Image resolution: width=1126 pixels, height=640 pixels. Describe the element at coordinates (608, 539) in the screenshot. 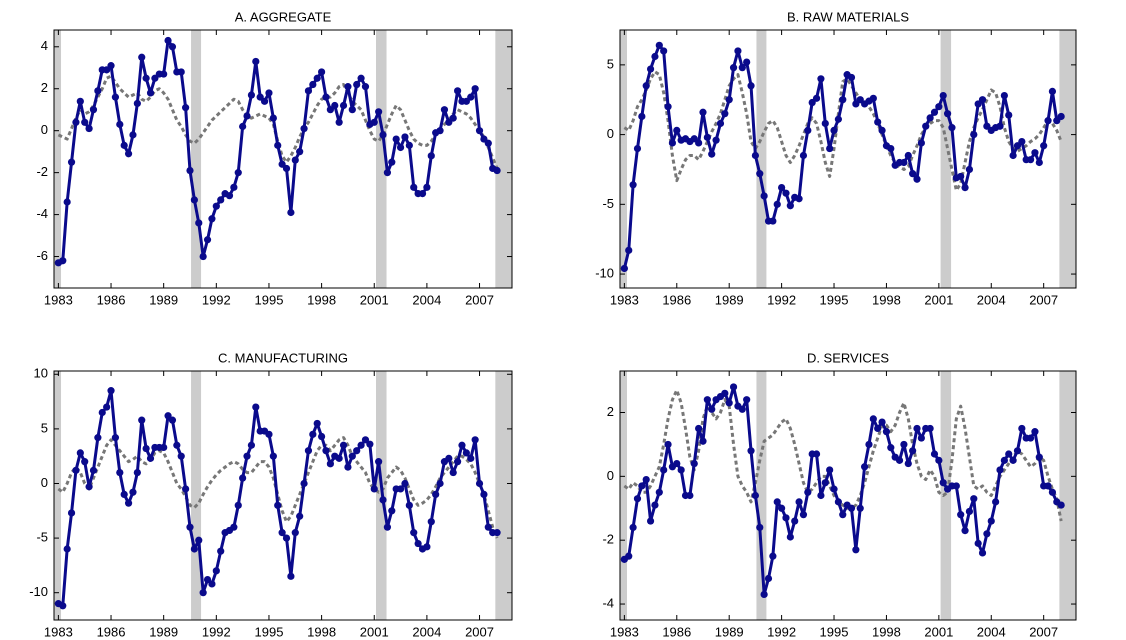

I see `y-tick-label: -2` at that location.